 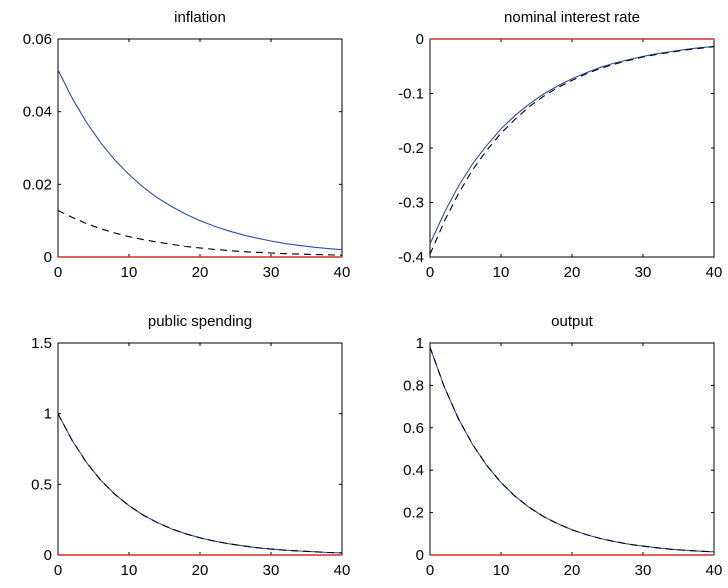 I want to click on y-tick-label: 0.6, so click(x=413, y=428).